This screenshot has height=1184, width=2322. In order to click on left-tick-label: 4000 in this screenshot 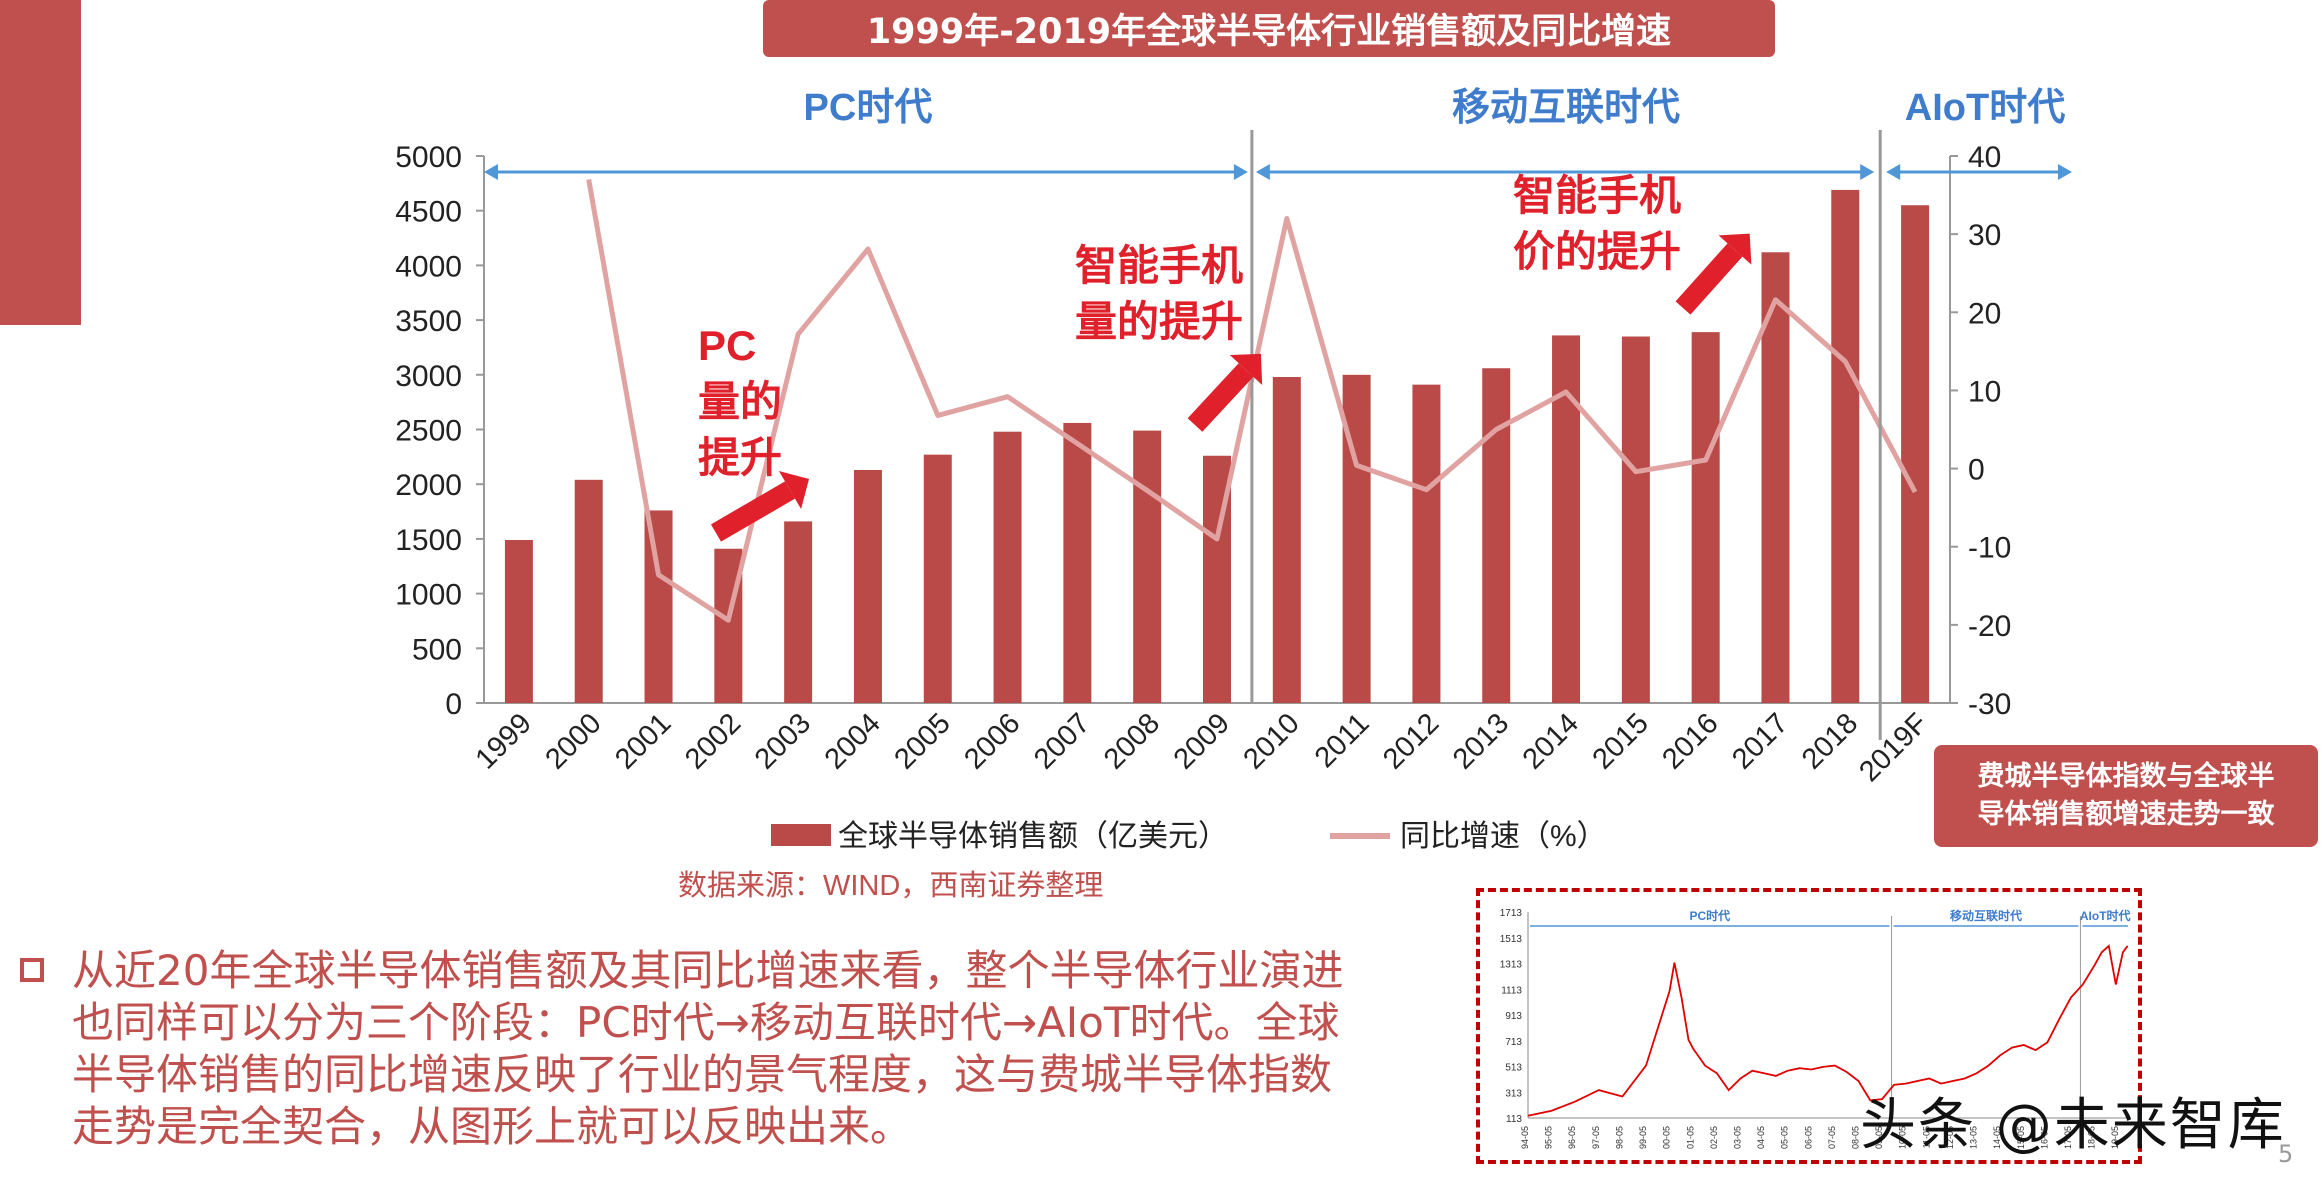, I will do `click(428, 266)`.